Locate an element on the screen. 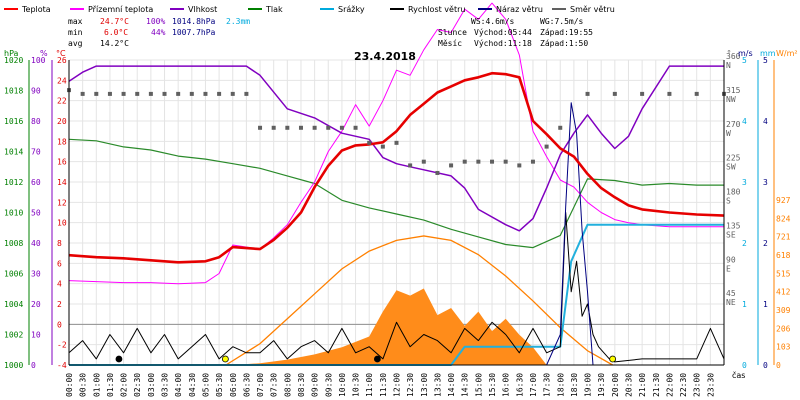 The width and height of the screenshot is (800, 400). direction-tick-label: 45 is located at coordinates (731, 293).